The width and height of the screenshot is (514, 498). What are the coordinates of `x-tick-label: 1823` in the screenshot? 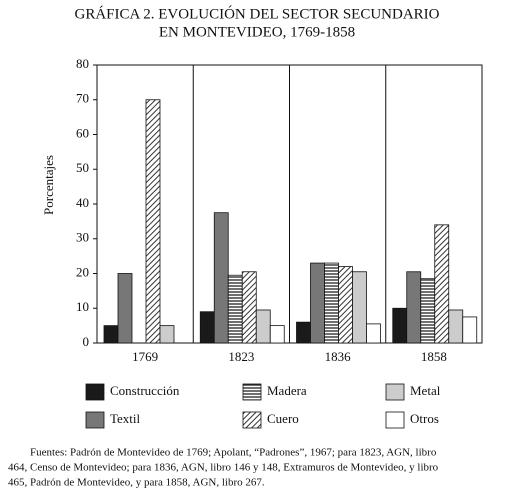 It's located at (241, 356).